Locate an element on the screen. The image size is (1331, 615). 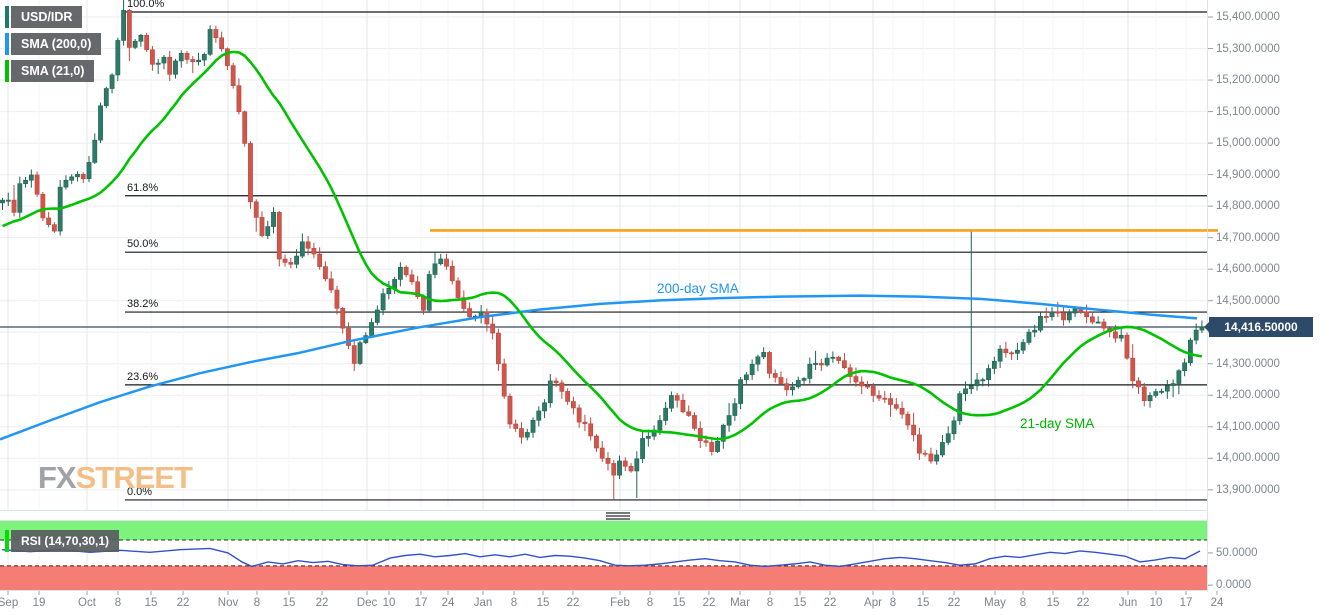
rsi-line is located at coordinates (601, 557).